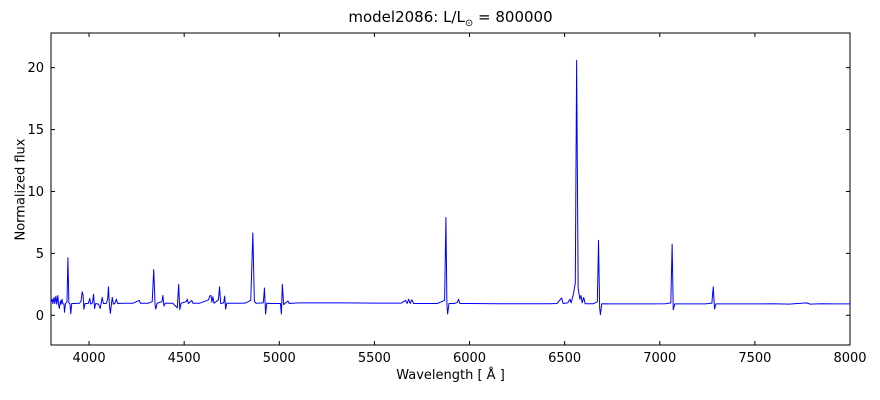 This screenshot has height=400, width=880. Describe the element at coordinates (40, 254) in the screenshot. I see `y-tick-label: 5` at that location.